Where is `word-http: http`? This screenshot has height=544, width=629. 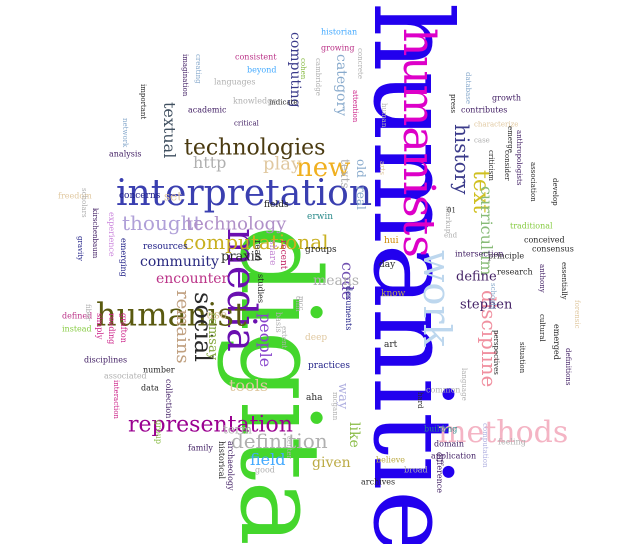
word-http: http is located at coordinates (209, 162).